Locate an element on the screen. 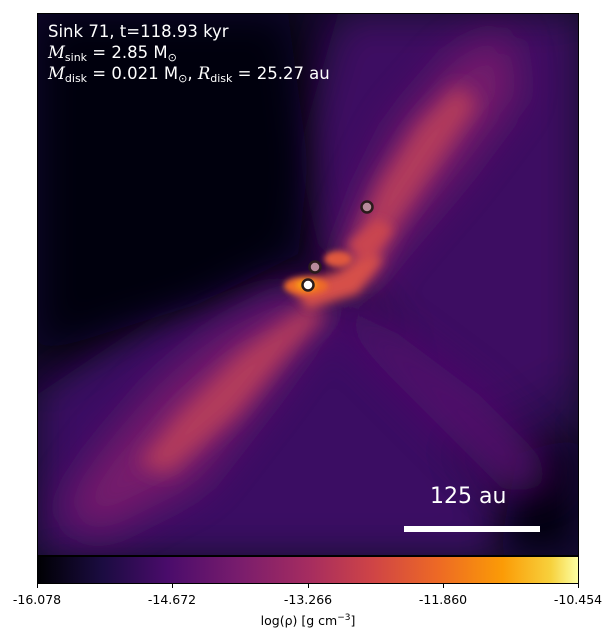 Image resolution: width=615 pixels, height=644 pixels. sink-info-title: Sink 71, t=118.93 kyr is located at coordinates (138, 31).